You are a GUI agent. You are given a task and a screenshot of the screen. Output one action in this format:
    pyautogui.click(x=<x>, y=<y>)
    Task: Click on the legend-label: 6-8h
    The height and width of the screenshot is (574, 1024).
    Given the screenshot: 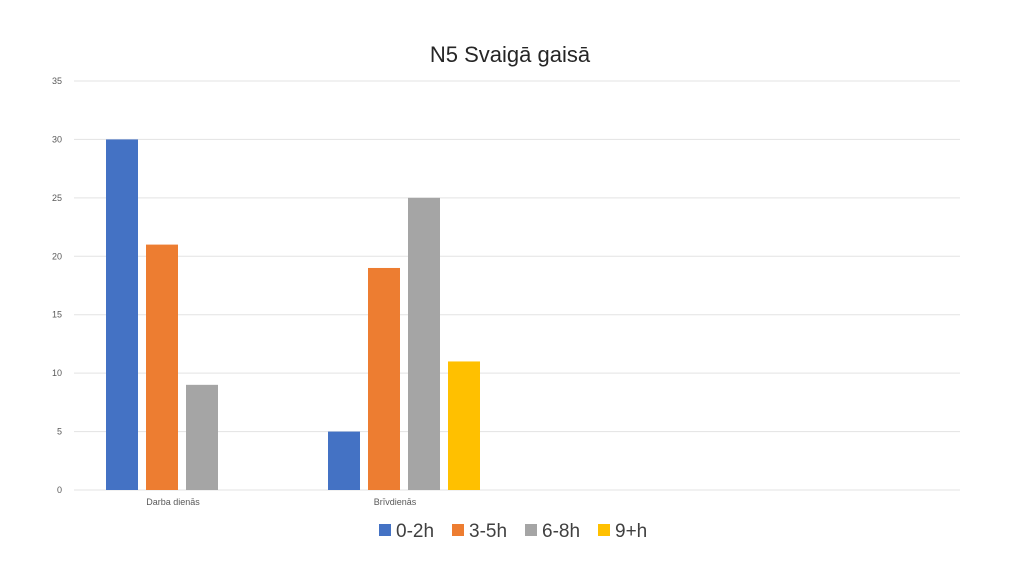 What is the action you would take?
    pyautogui.click(x=561, y=531)
    